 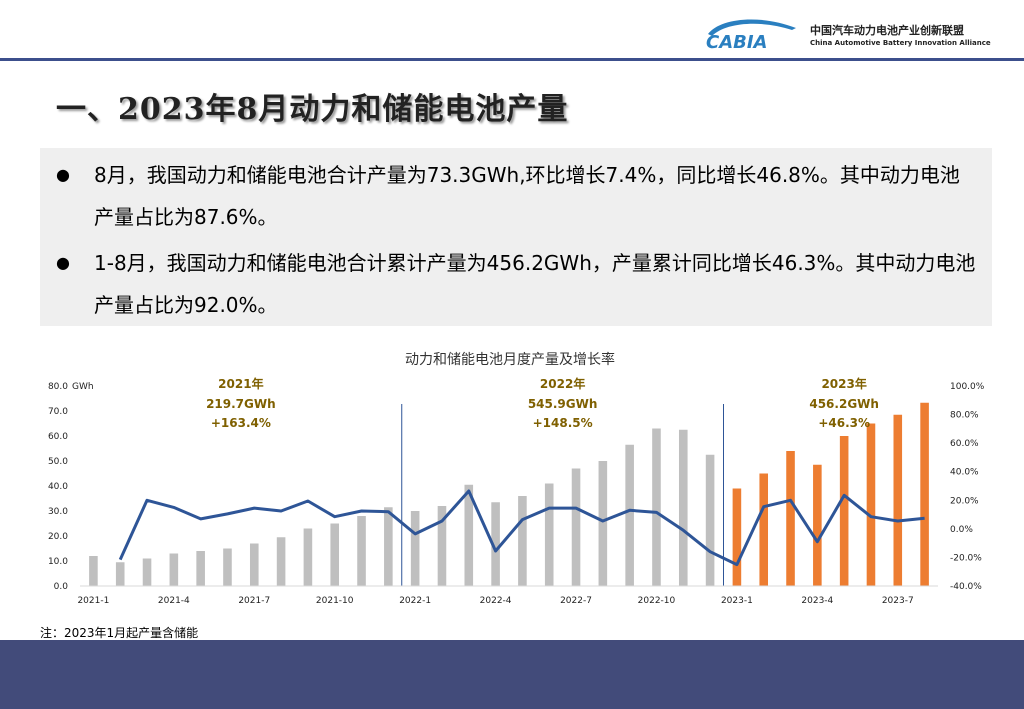 What do you see at coordinates (563, 404) in the screenshot?
I see `annotation-total: 545.9GWh` at bounding box center [563, 404].